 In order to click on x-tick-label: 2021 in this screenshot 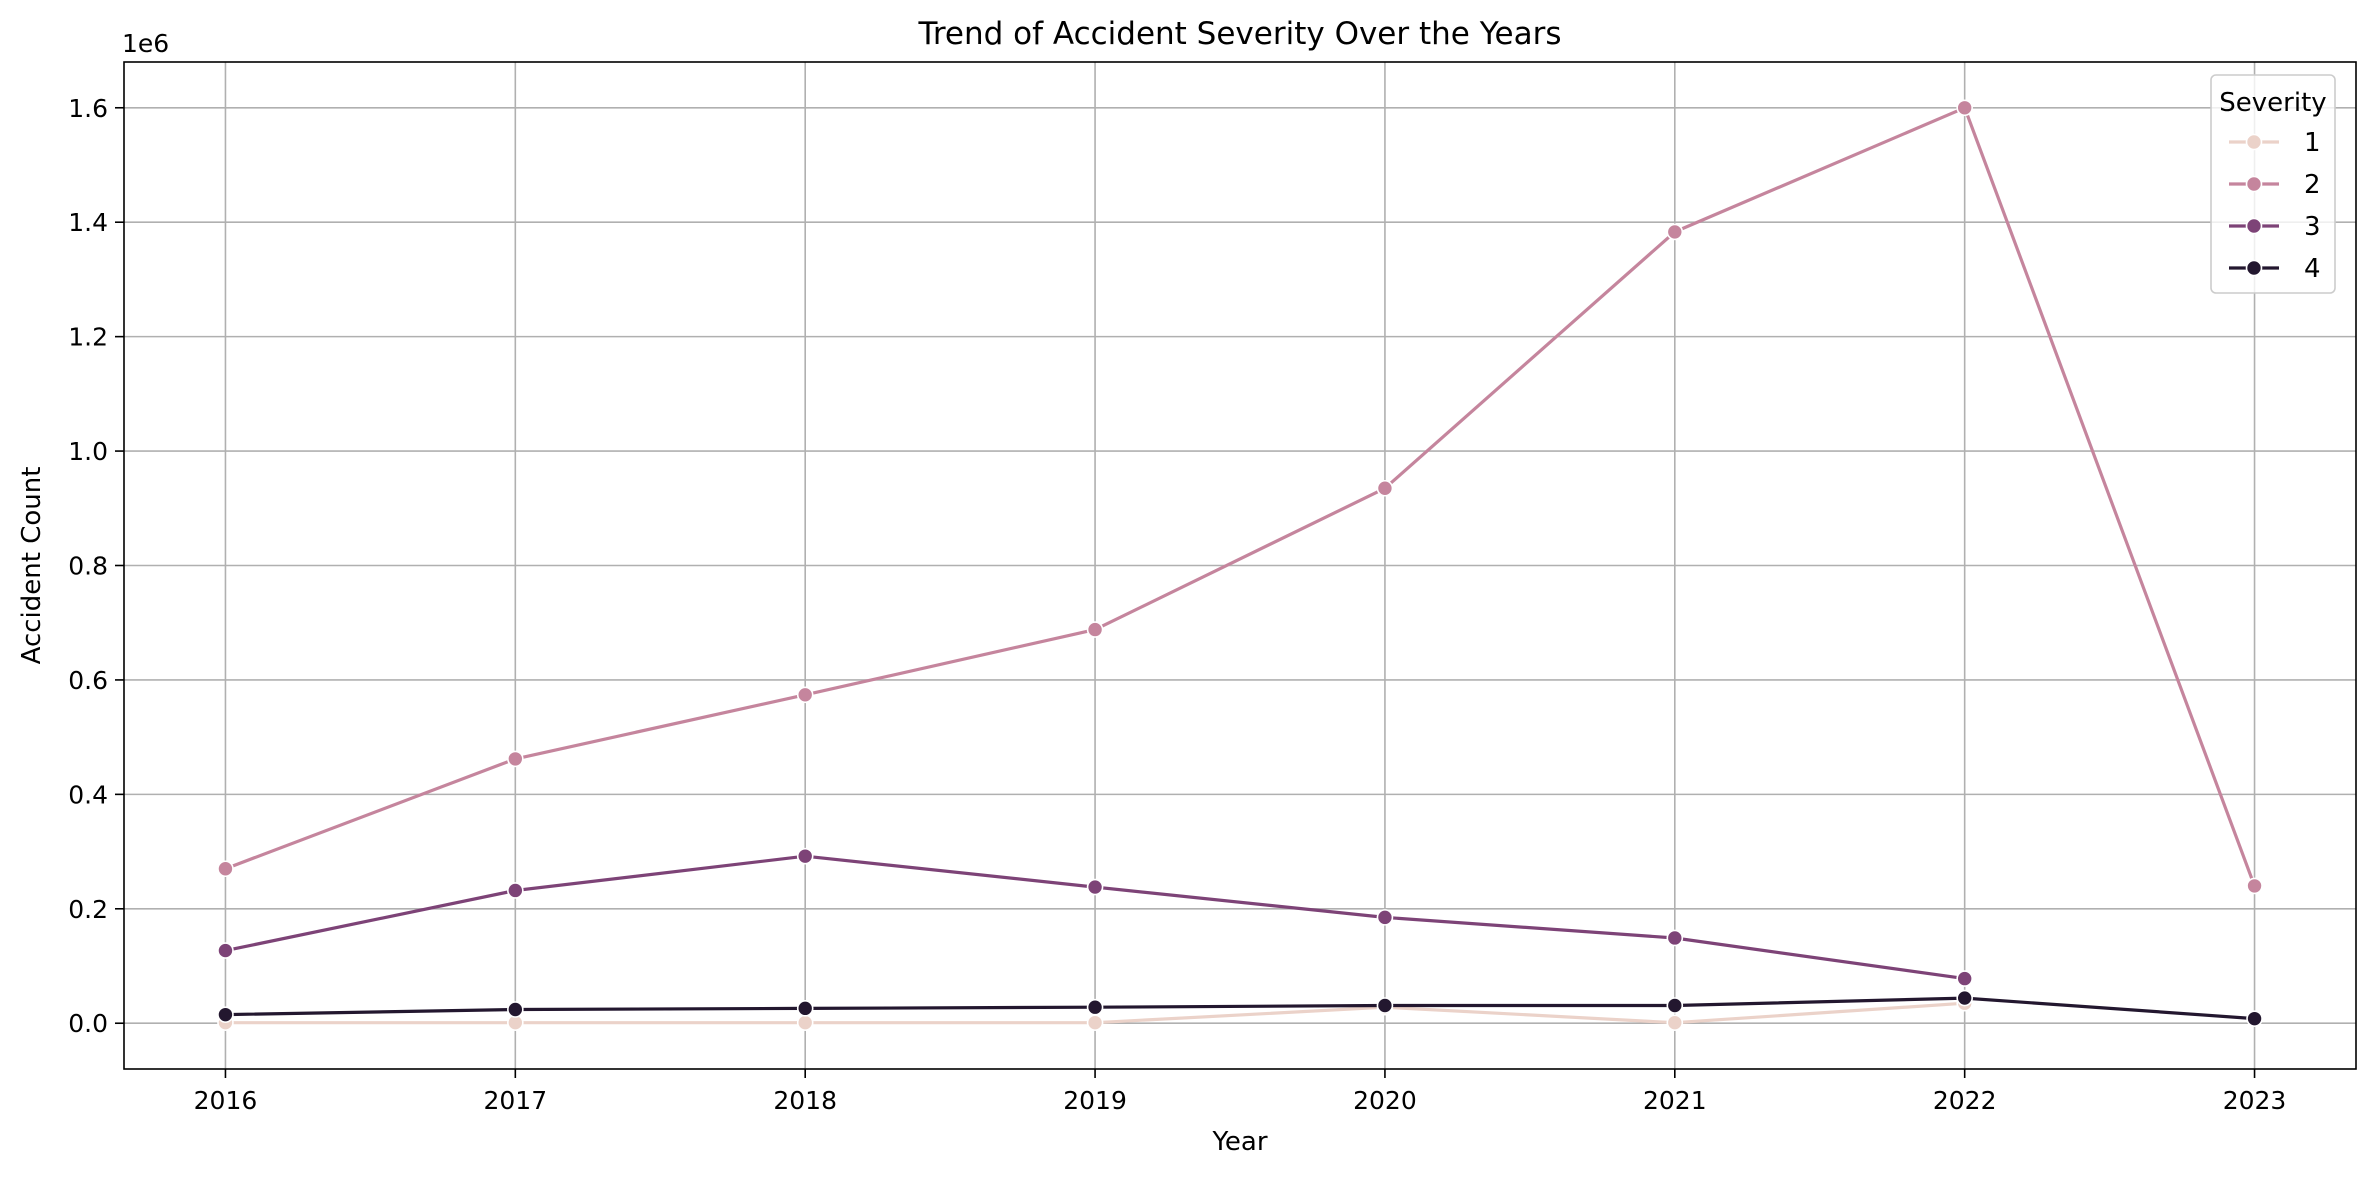, I will do `click(1675, 1100)`.